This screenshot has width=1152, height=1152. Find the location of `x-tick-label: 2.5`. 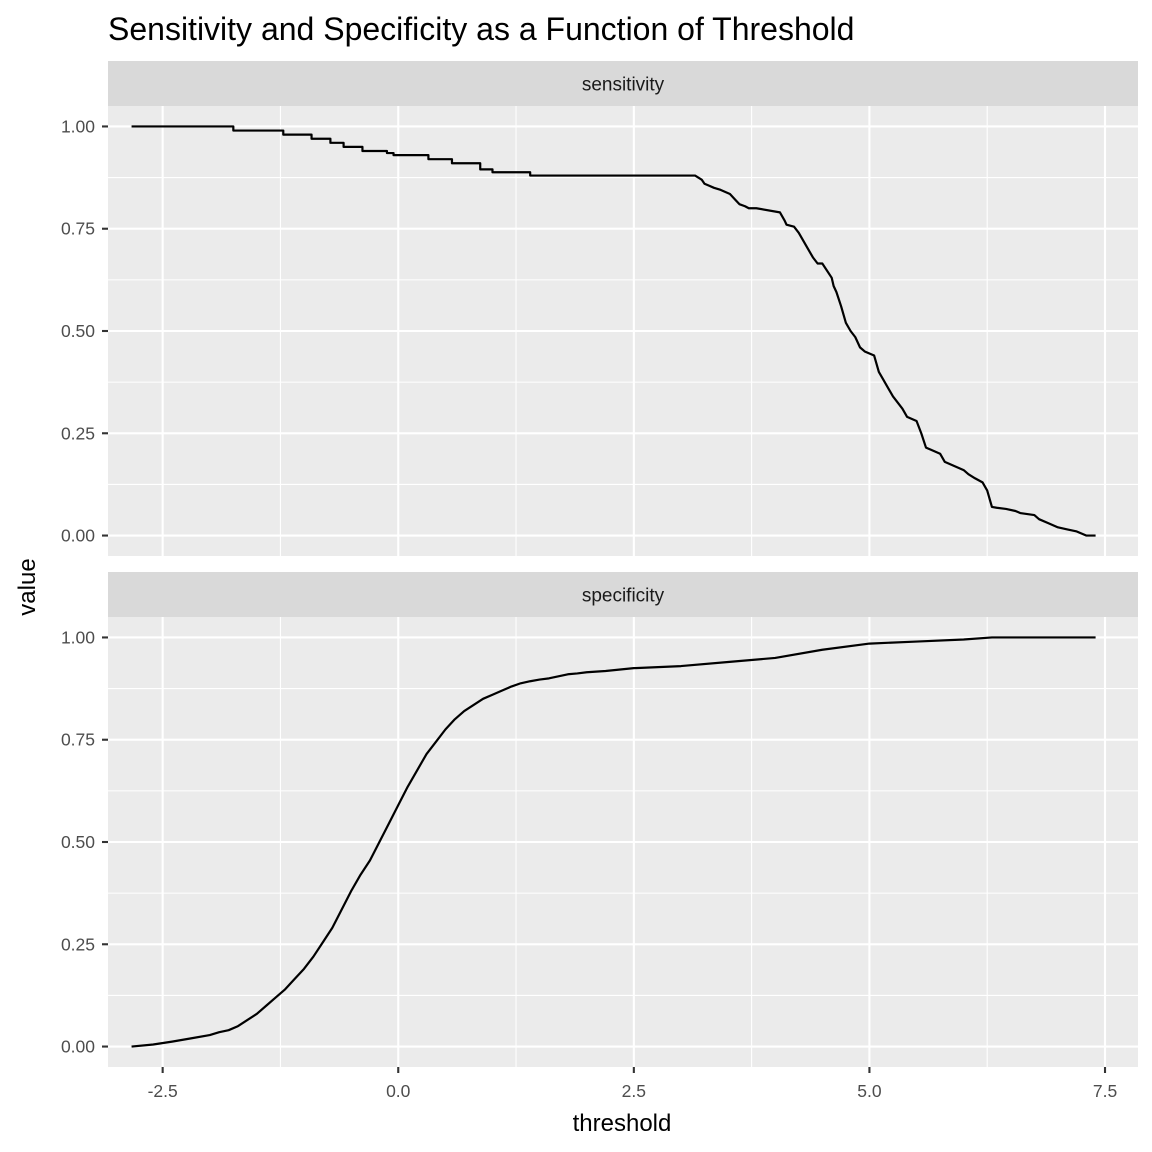

x-tick-label: 2.5 is located at coordinates (634, 1091).